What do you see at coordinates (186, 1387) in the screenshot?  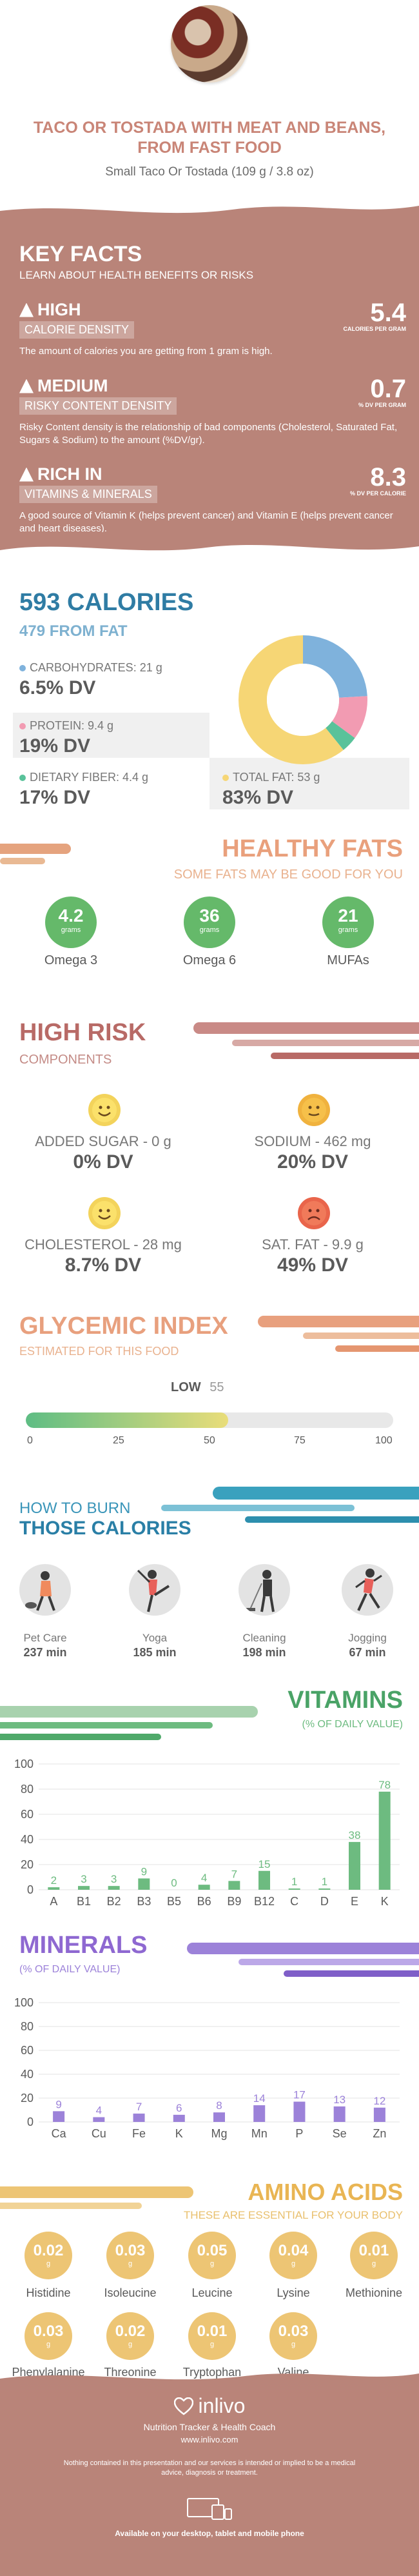 I see `glycemic-level: LOW` at bounding box center [186, 1387].